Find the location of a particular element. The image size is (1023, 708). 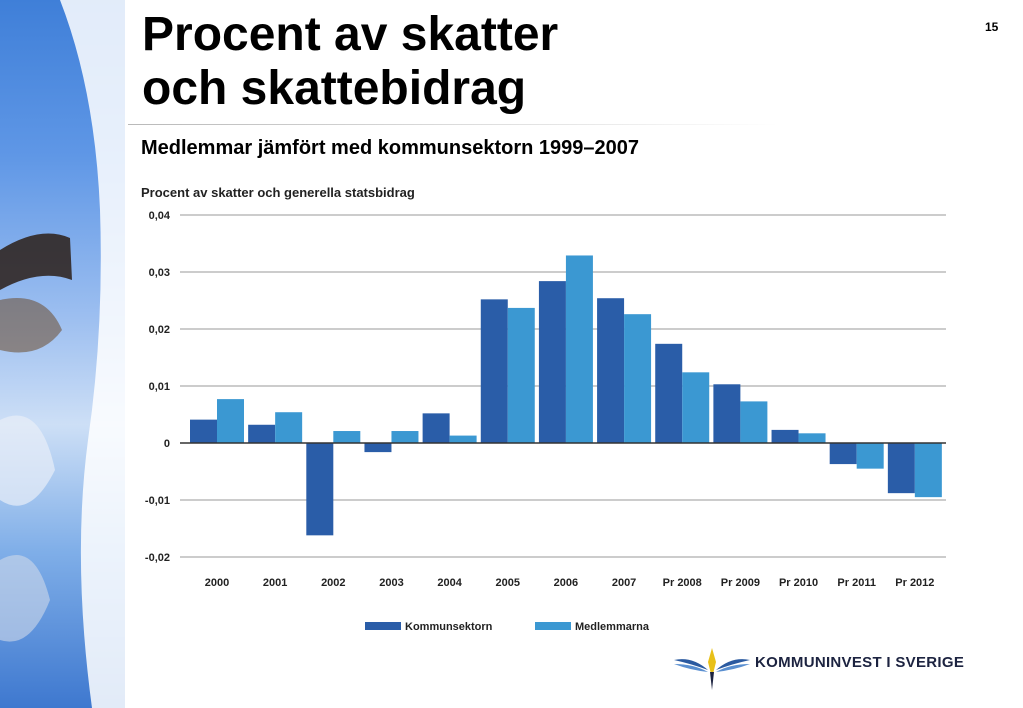

x-tick-label: Pr 2012 is located at coordinates (914, 583).